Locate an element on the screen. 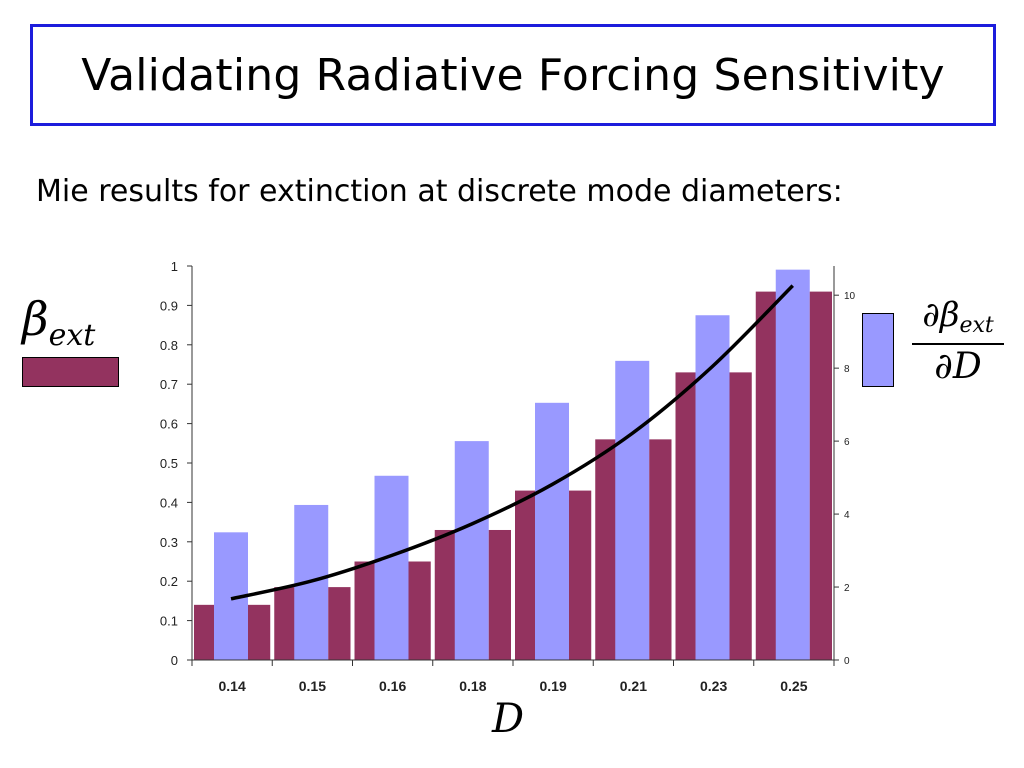 The height and width of the screenshot is (768, 1024). x-tick-label: 0.19 is located at coordinates (553, 686).